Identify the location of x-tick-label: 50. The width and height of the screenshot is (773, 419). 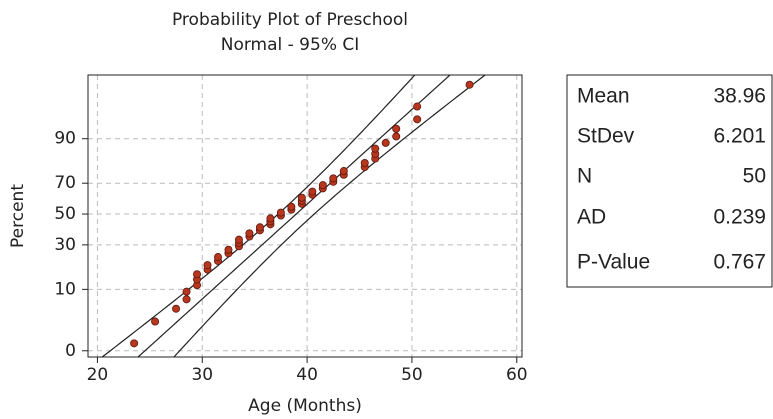
(412, 375).